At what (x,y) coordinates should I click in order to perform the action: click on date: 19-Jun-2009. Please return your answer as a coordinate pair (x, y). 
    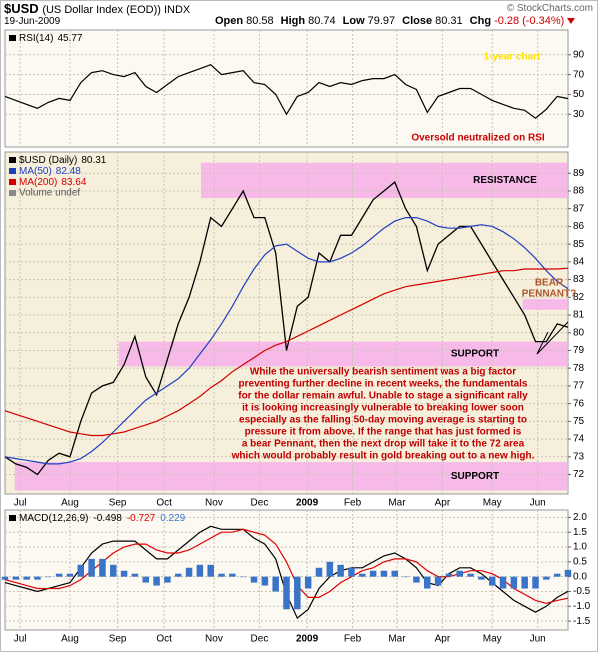
    Looking at the image, I should click on (32, 21).